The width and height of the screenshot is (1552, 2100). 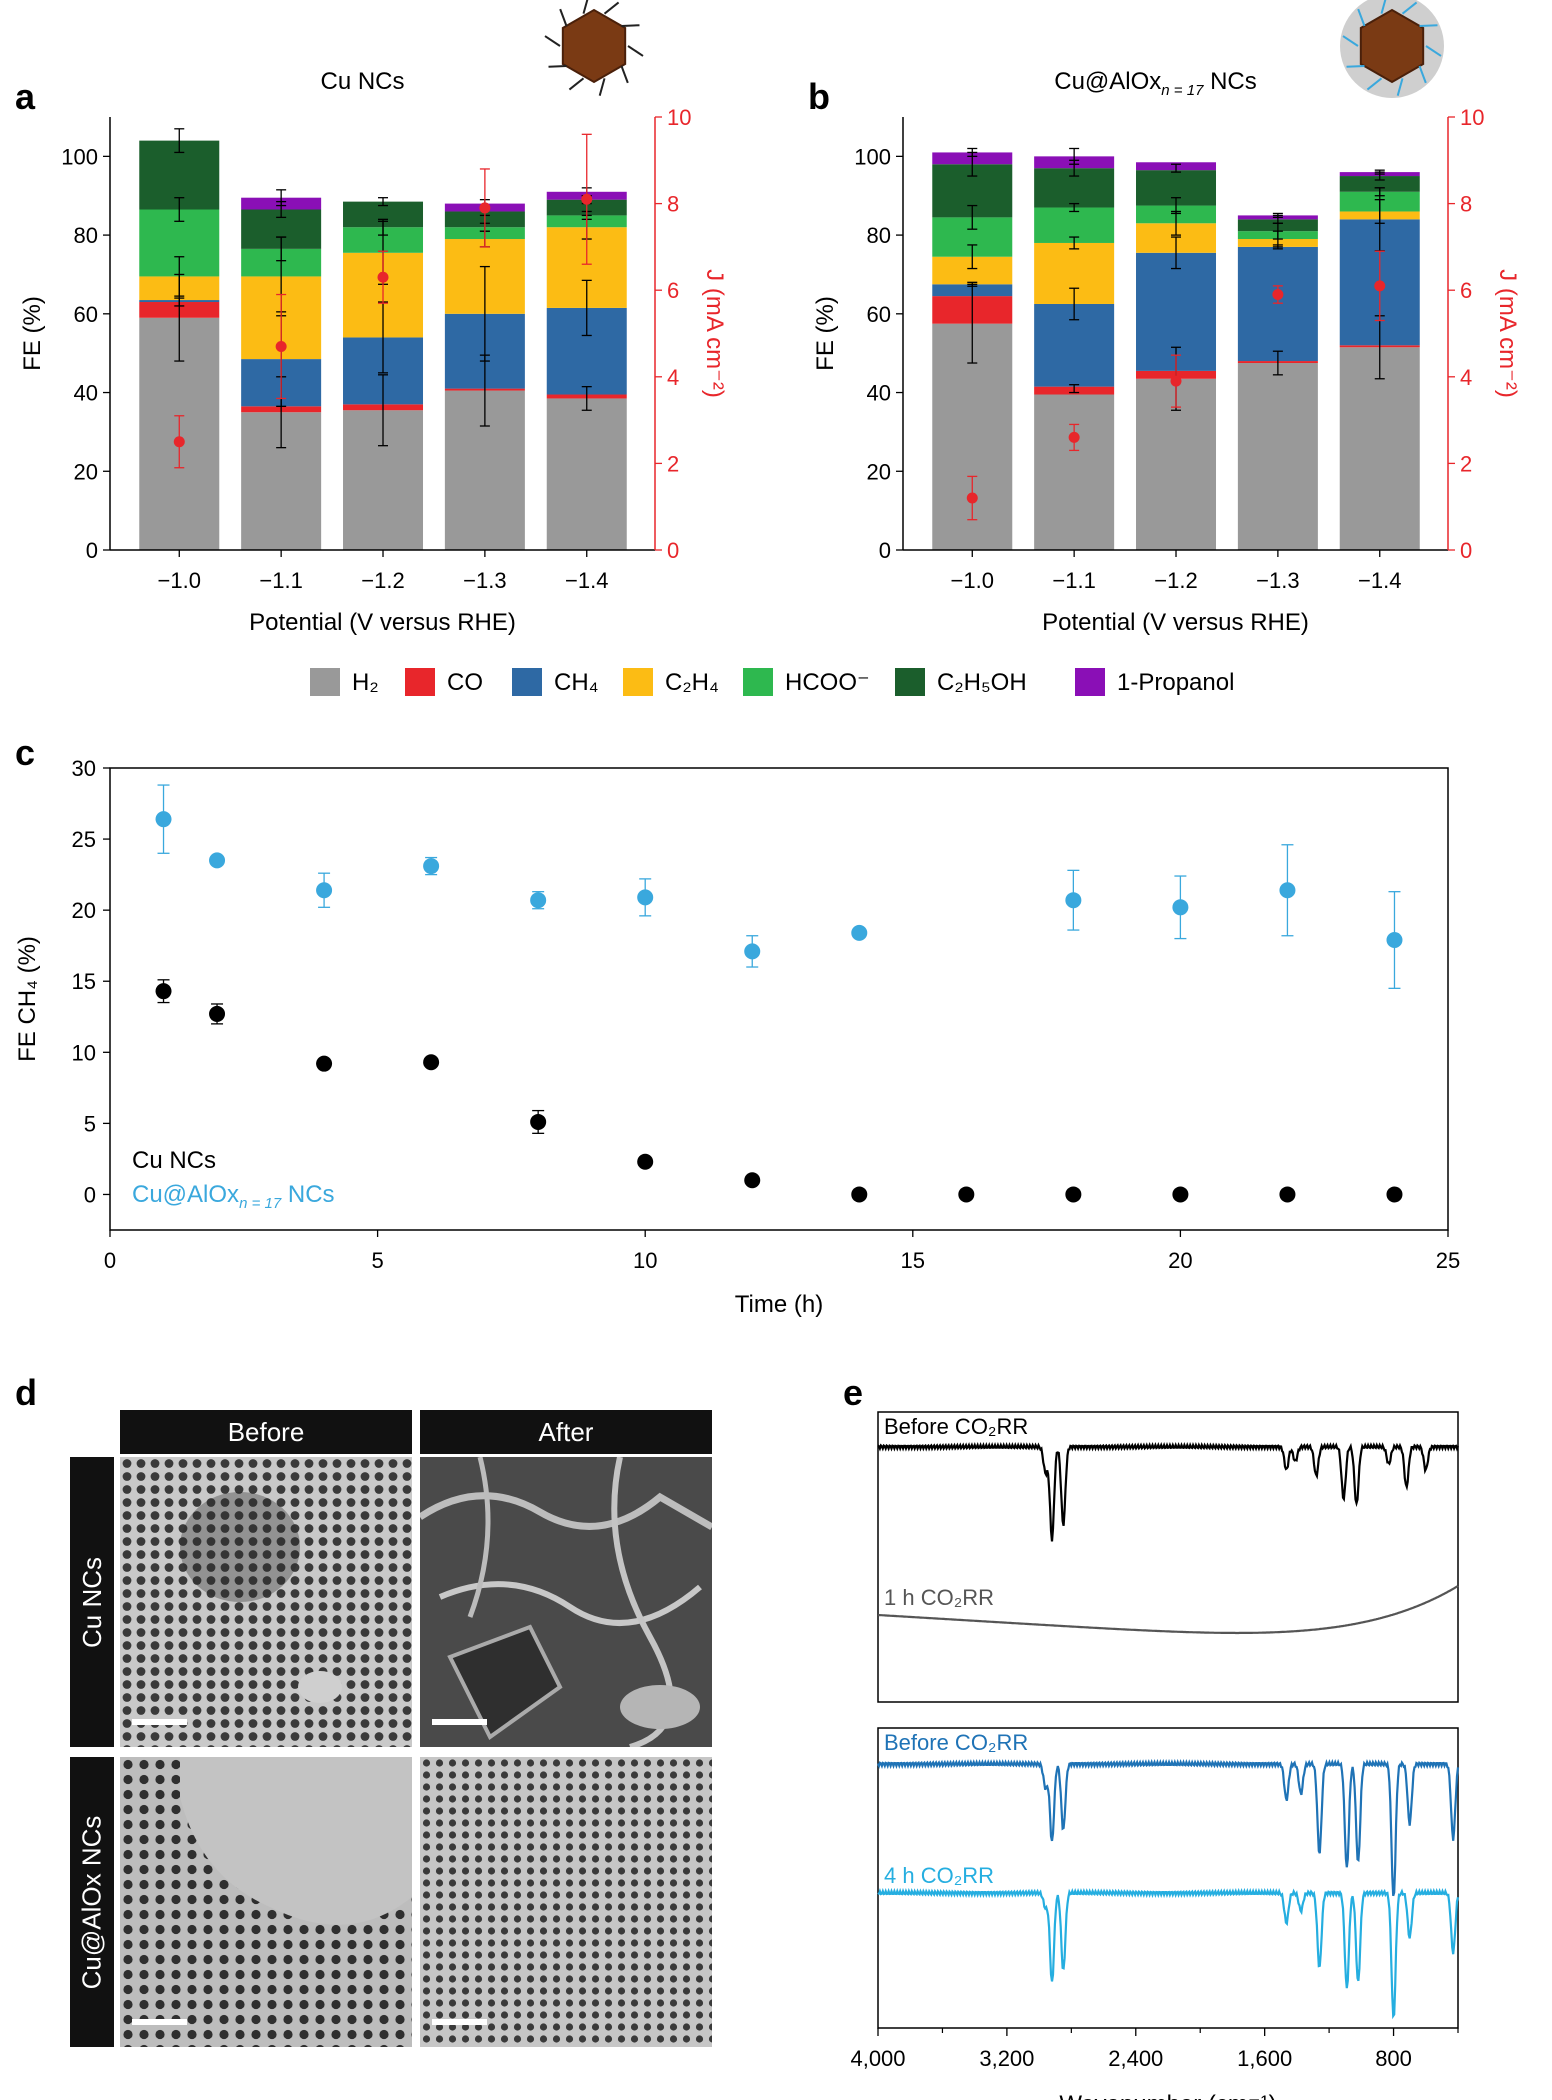 I want to click on y-tick-label: 15, so click(x=84, y=981).